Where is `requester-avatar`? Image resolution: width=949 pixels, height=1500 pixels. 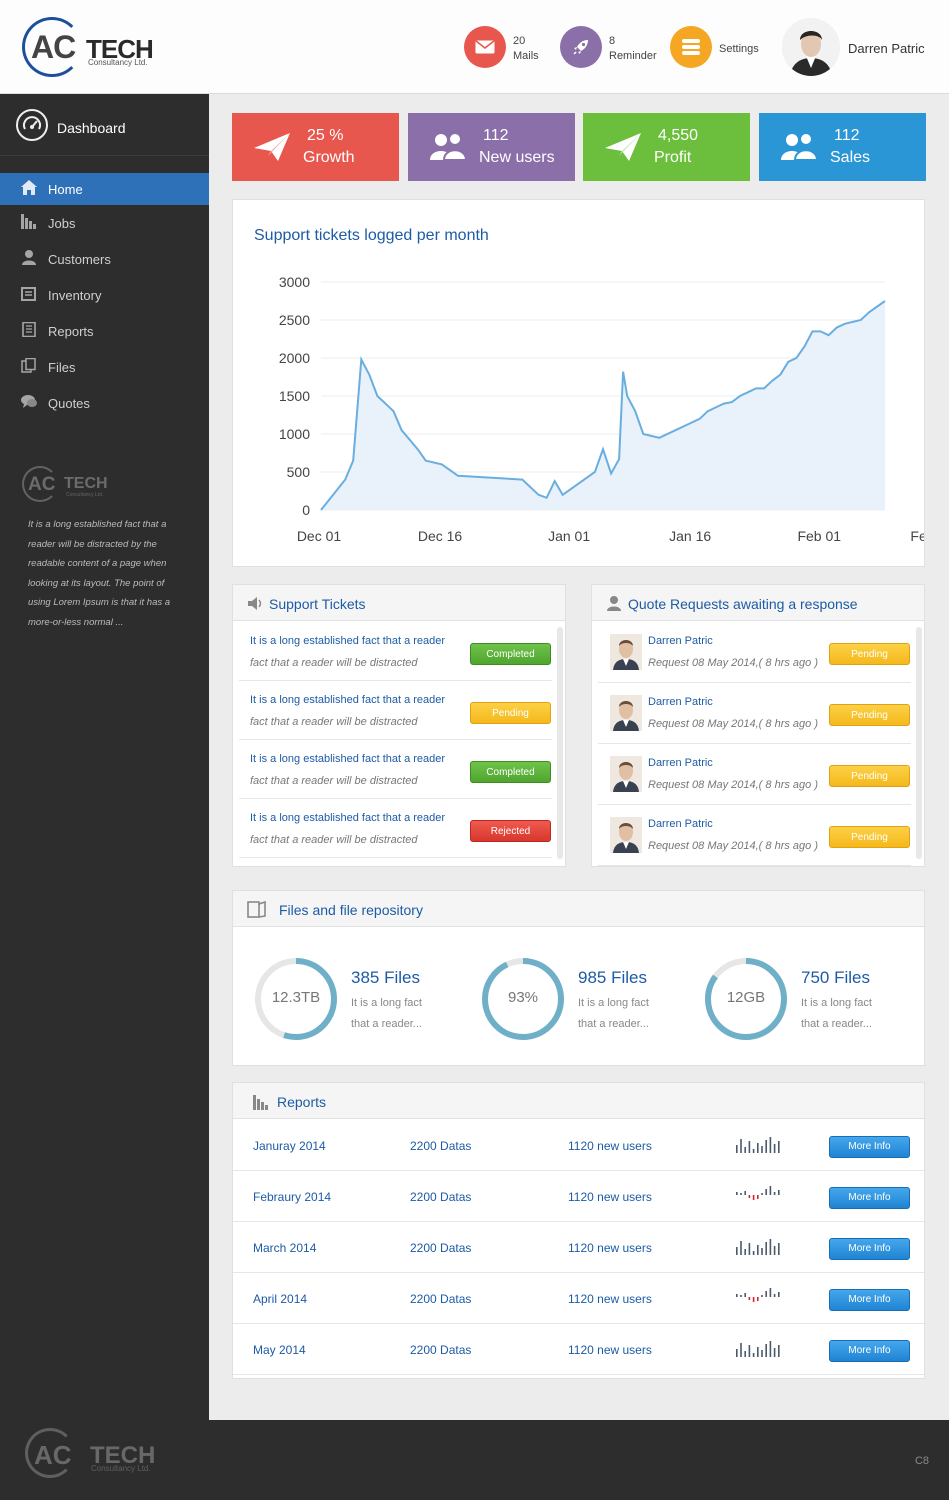
requester-avatar is located at coordinates (626, 774).